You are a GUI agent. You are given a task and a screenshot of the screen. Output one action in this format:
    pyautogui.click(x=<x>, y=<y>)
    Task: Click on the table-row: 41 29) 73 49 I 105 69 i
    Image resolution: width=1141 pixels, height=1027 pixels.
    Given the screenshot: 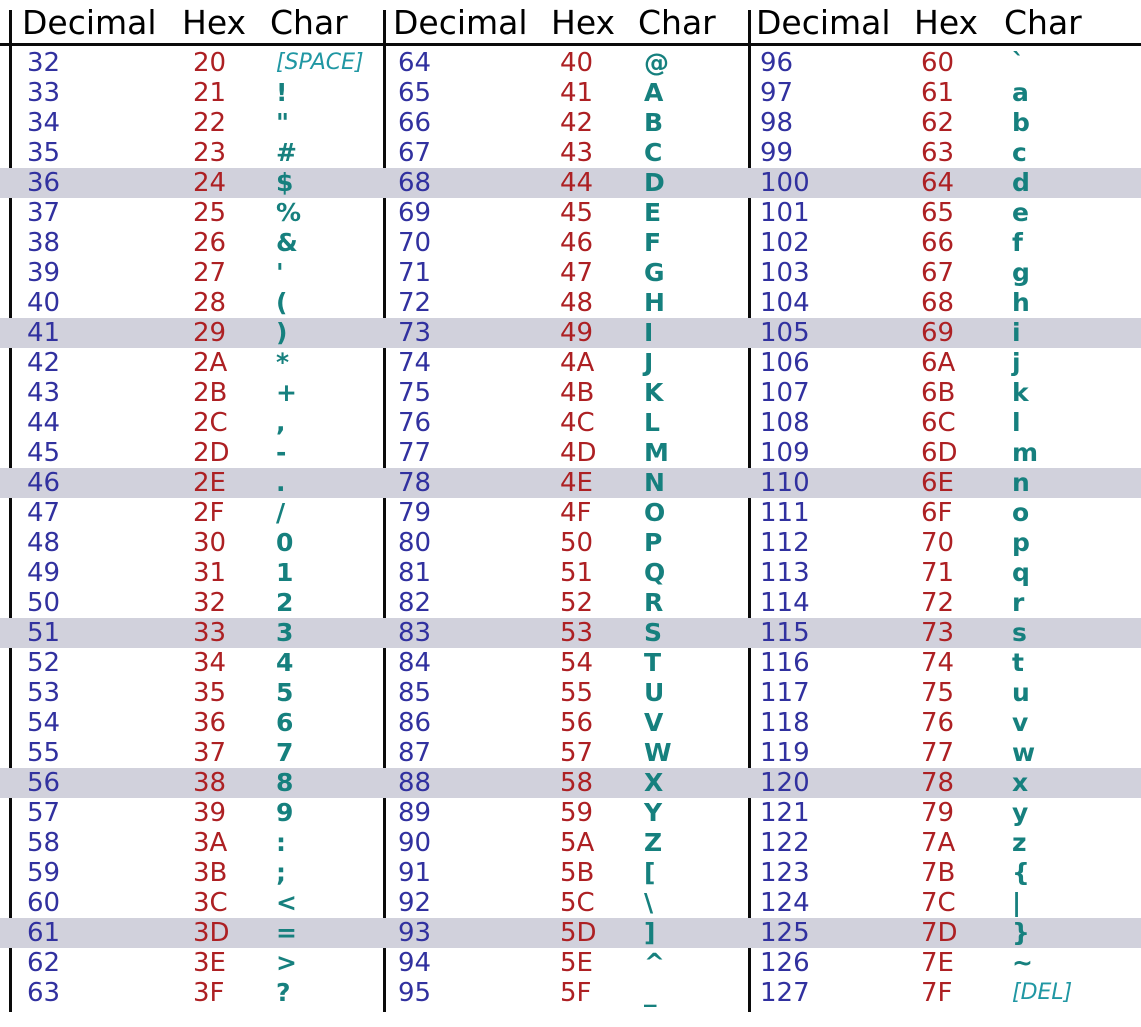 What is the action you would take?
    pyautogui.click(x=570, y=333)
    